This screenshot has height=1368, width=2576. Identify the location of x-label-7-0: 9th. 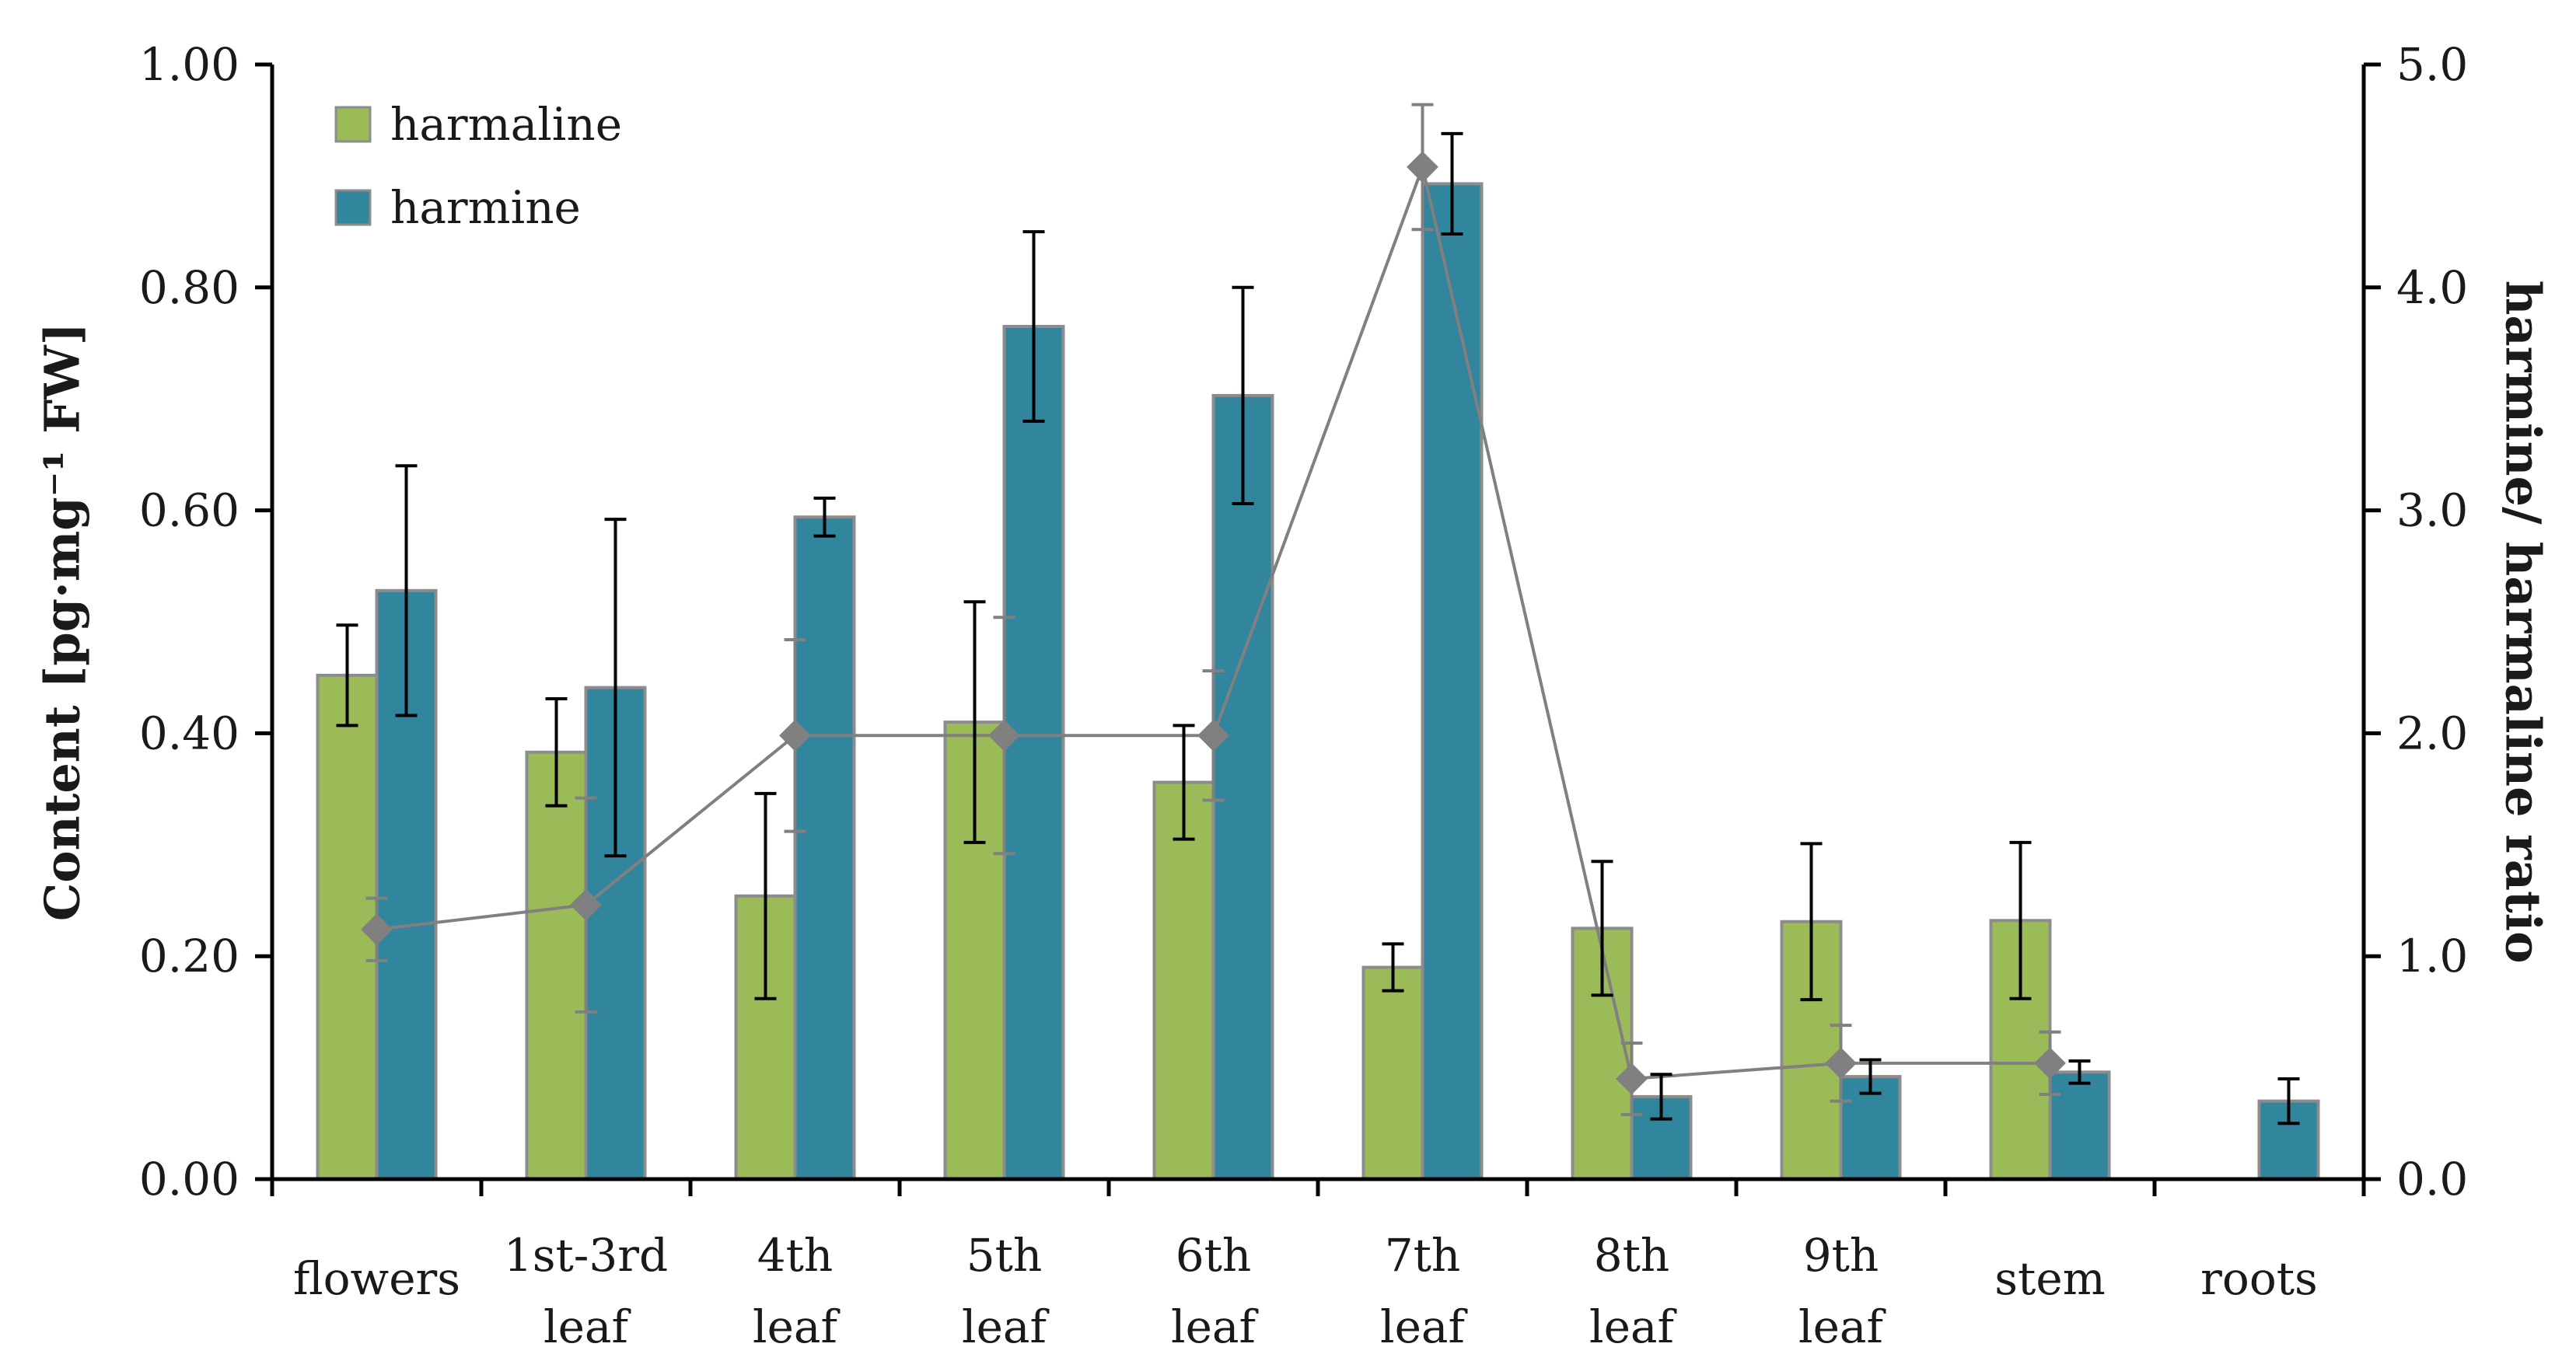
(1841, 1255).